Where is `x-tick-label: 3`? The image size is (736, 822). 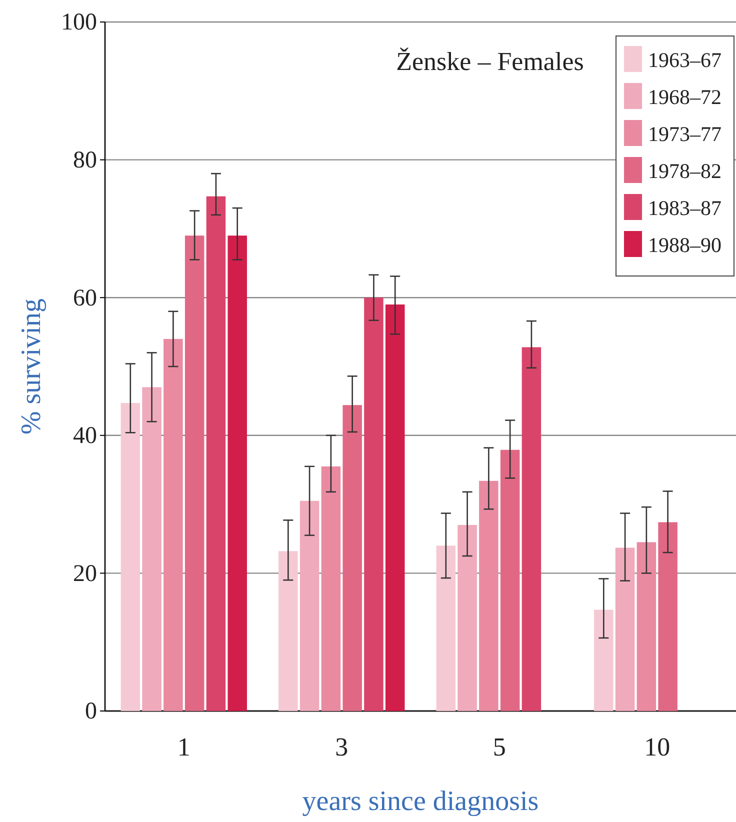 x-tick-label: 3 is located at coordinates (341, 747).